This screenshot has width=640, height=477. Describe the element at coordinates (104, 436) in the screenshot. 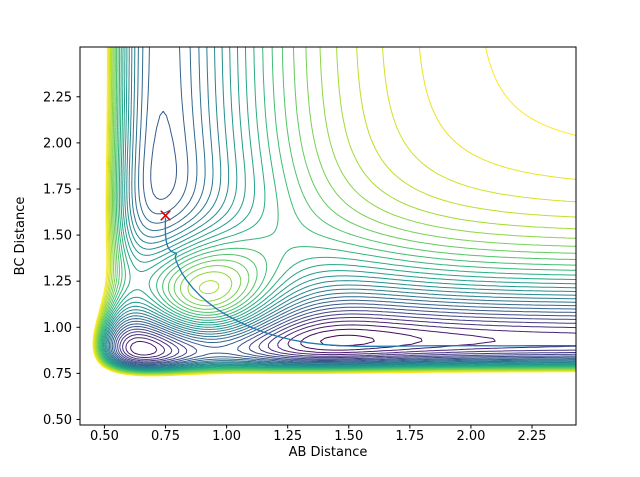

I see `x-tick-label: 0.50` at that location.